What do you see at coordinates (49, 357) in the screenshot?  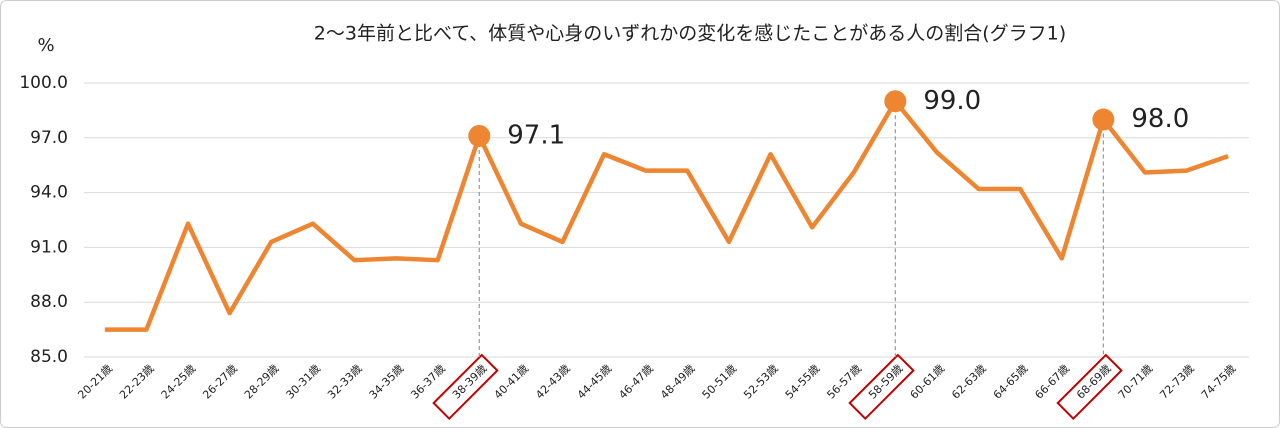 I see `y-tick-label: 85.0` at bounding box center [49, 357].